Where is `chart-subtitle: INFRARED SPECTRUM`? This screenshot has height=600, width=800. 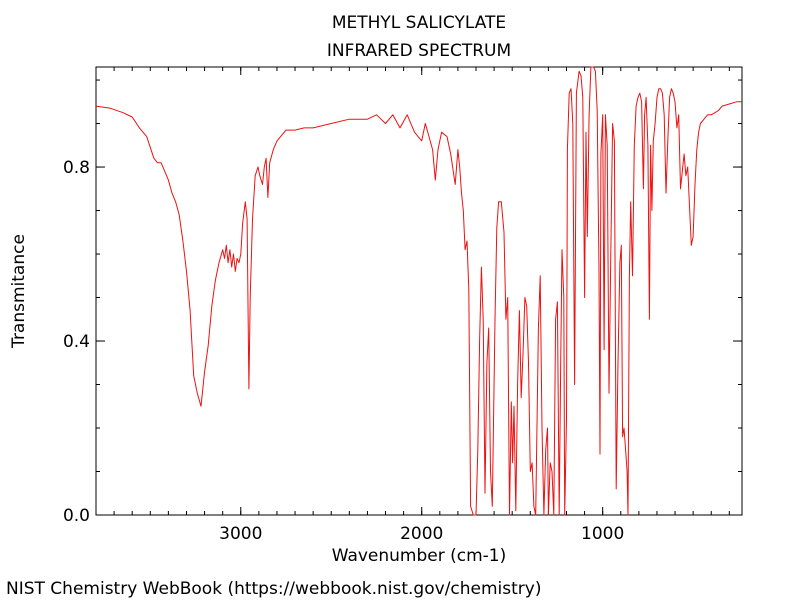 chart-subtitle: INFRARED SPECTRUM is located at coordinates (419, 51).